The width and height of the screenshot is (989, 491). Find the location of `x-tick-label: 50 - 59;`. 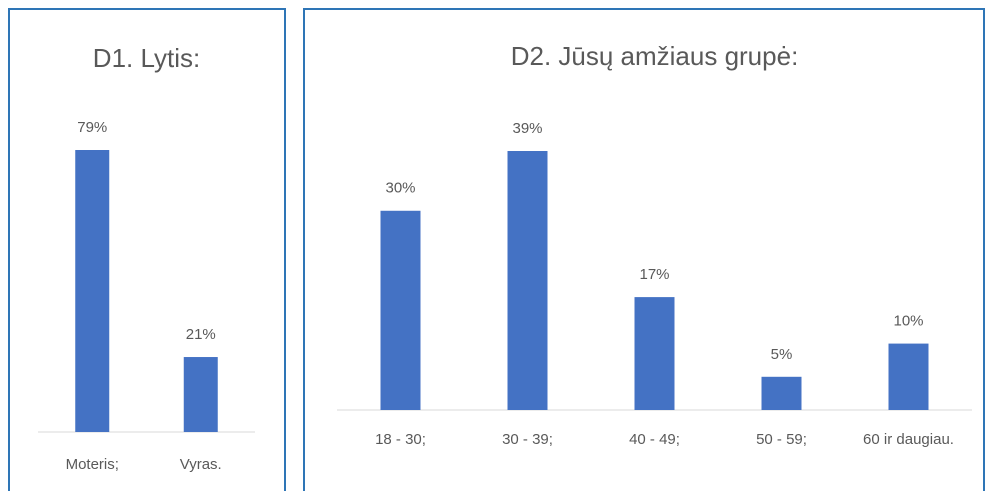

x-tick-label: 50 - 59; is located at coordinates (781, 439).